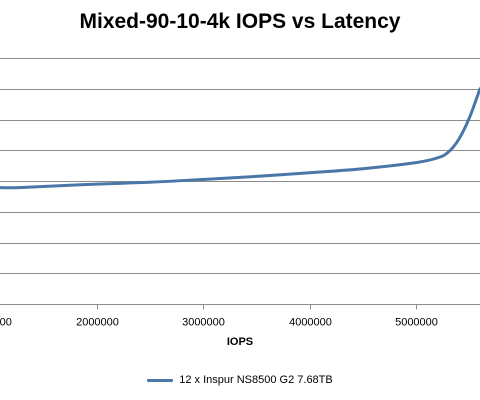 This screenshot has height=400, width=480. What do you see at coordinates (256, 380) in the screenshot?
I see `legend-label: 12 x Inspur NS8500 G2 7.68TB` at bounding box center [256, 380].